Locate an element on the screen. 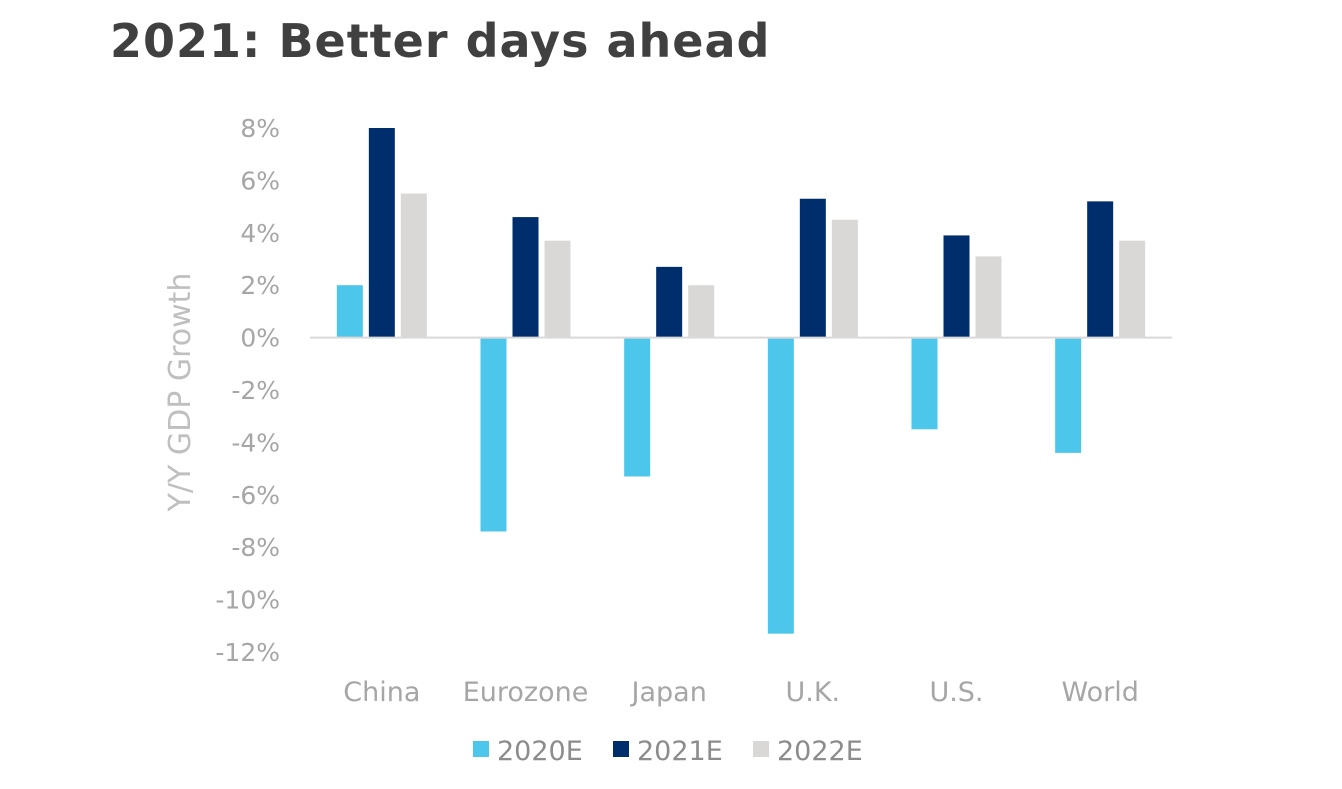 The width and height of the screenshot is (1342, 789). bar-2020E-China is located at coordinates (349, 311).